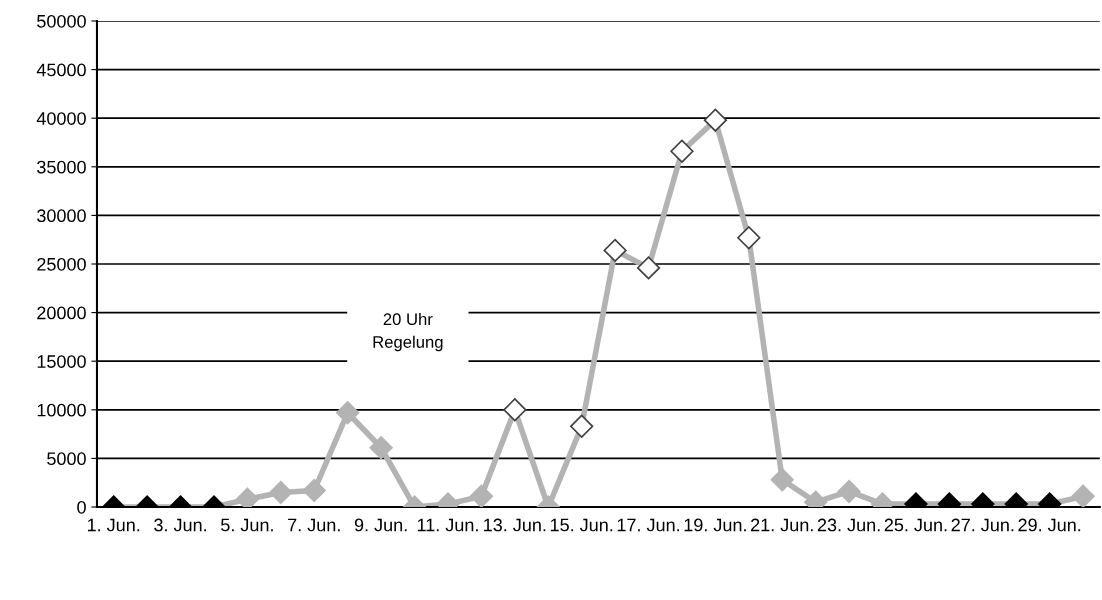 The image size is (1102, 600). I want to click on x-tick-label: 5. Jun., so click(247, 525).